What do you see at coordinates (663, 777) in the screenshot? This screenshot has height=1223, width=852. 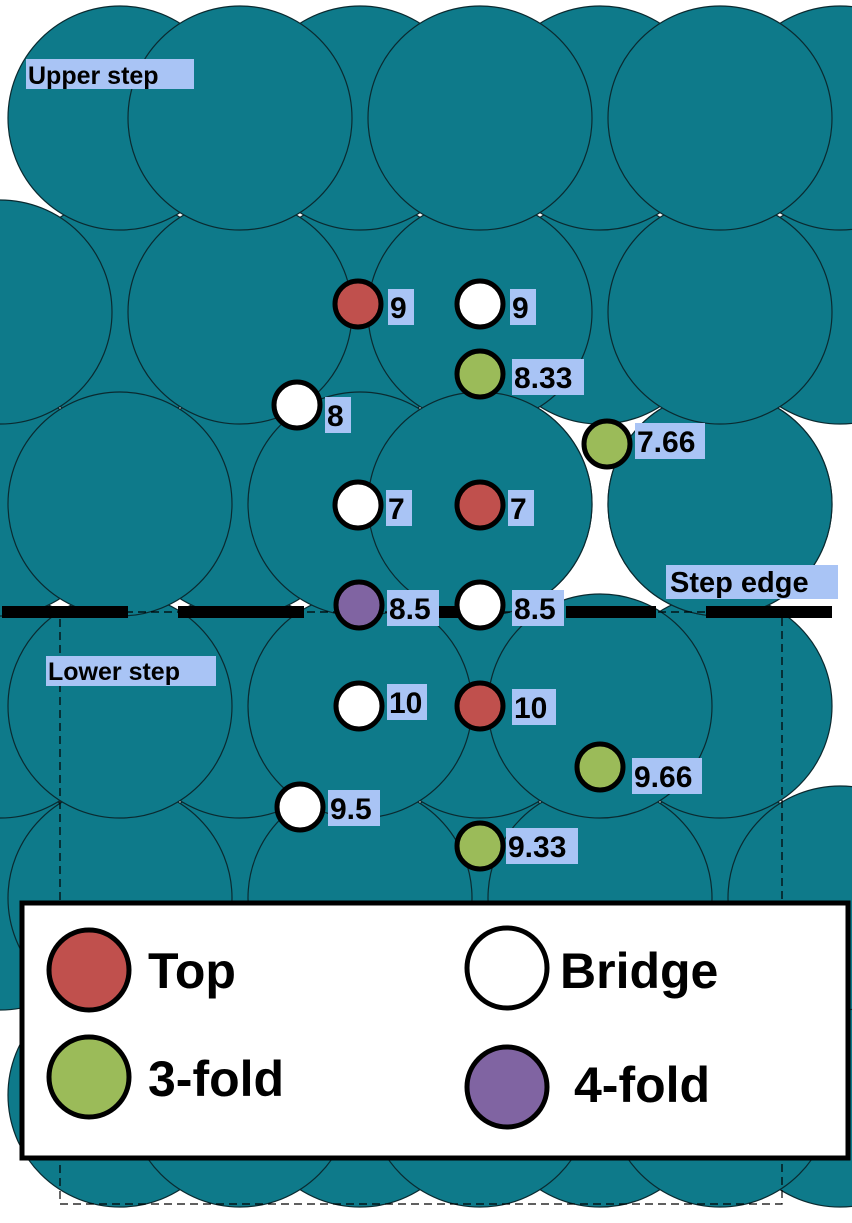 I see `site-value-label: 9.66` at bounding box center [663, 777].